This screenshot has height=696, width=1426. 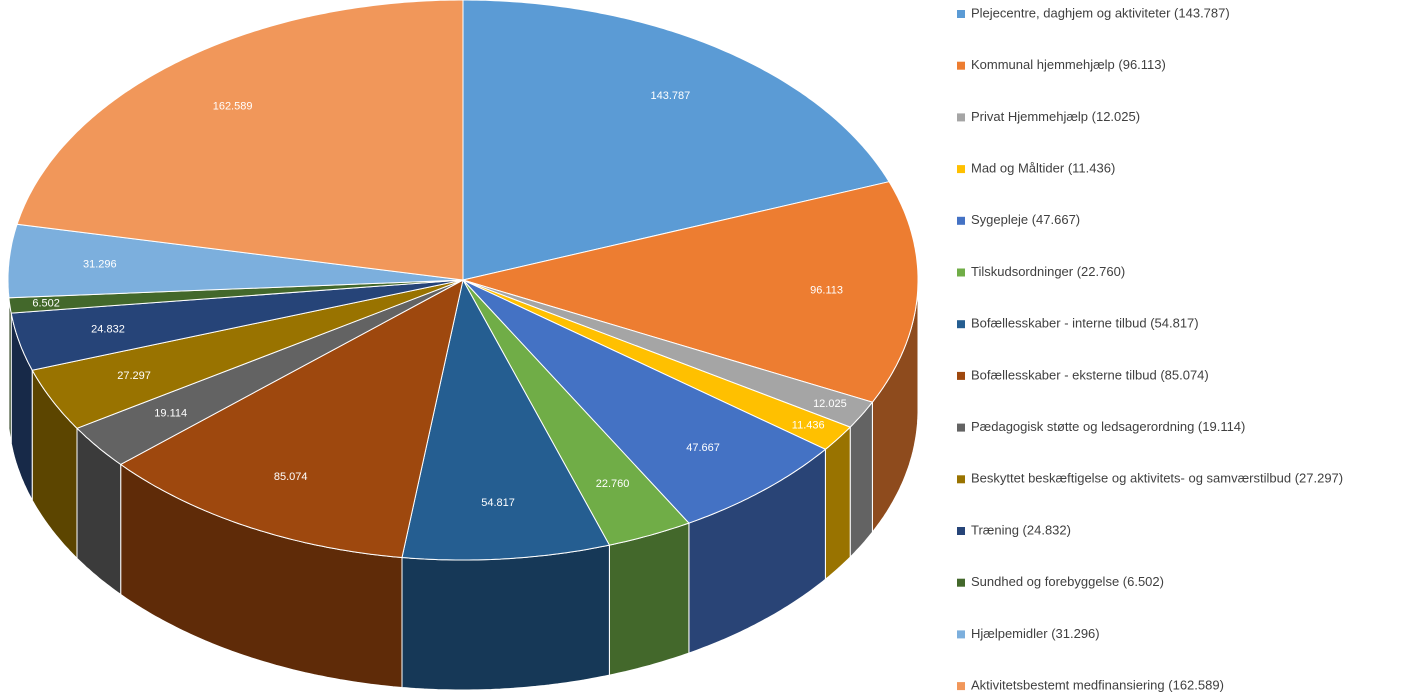 What do you see at coordinates (1048, 271) in the screenshot?
I see `legend-label: Tilskudsordninger (22.760)` at bounding box center [1048, 271].